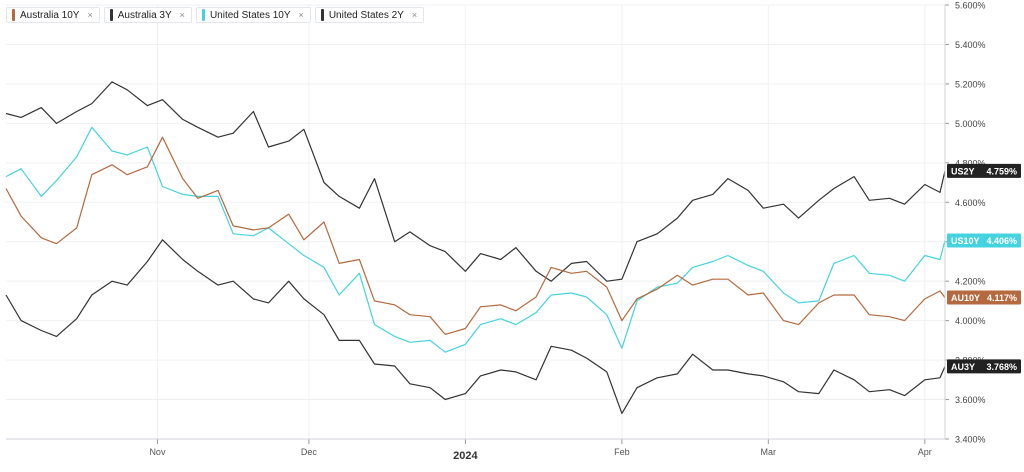 This screenshot has height=472, width=1024. Describe the element at coordinates (965, 241) in the screenshot. I see `badge-label: US10Y` at that location.